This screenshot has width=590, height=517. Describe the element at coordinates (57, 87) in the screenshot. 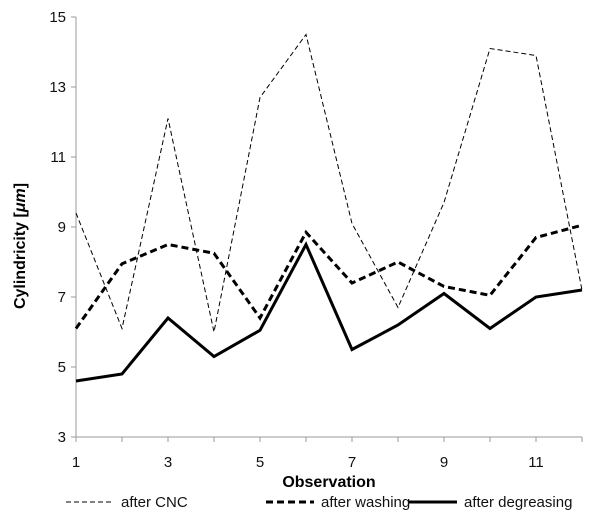

I see `y-tick-label: 13` at that location.